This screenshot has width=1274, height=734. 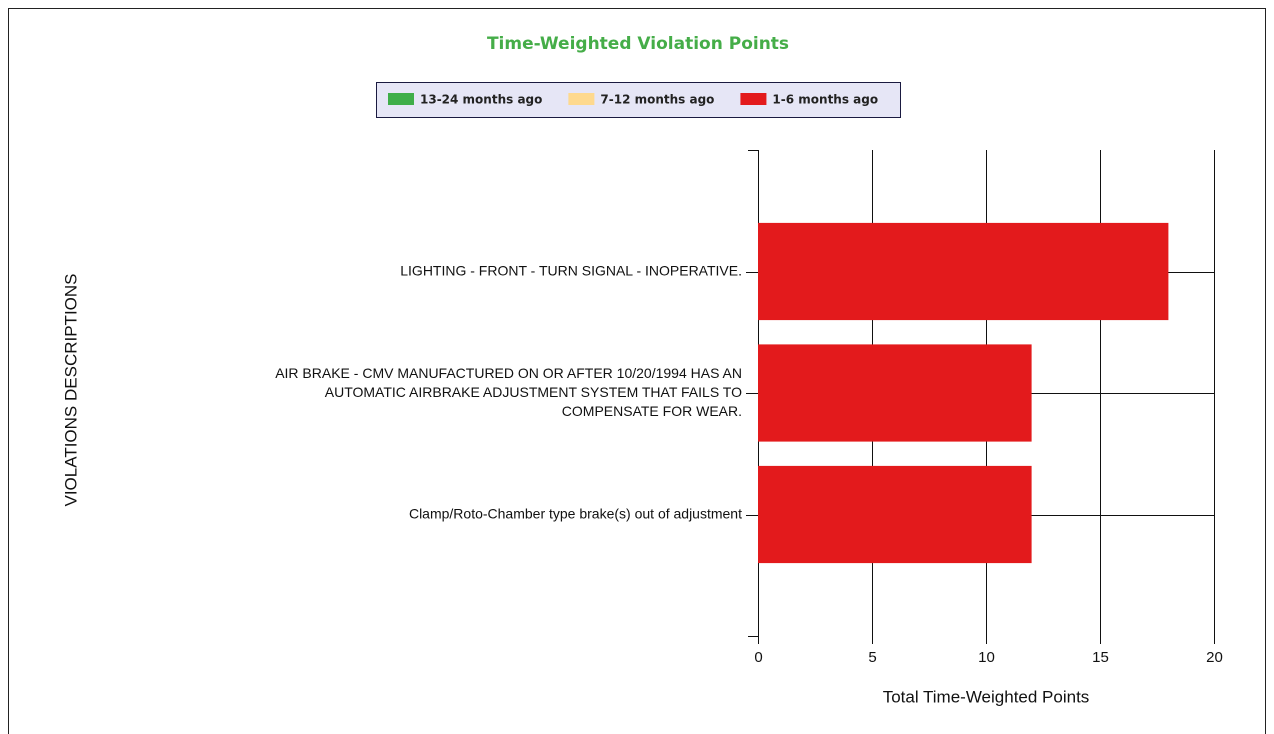 I want to click on legend-label: 7-12 months ago, so click(x=657, y=100).